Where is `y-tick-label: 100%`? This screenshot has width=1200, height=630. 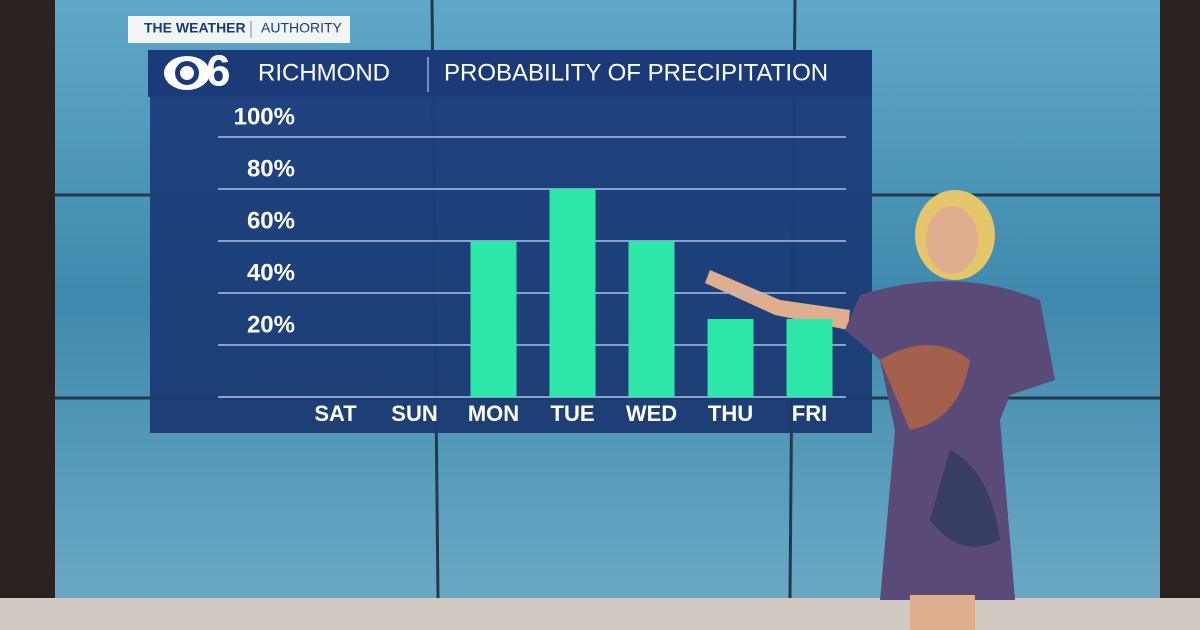 y-tick-label: 100% is located at coordinates (264, 116).